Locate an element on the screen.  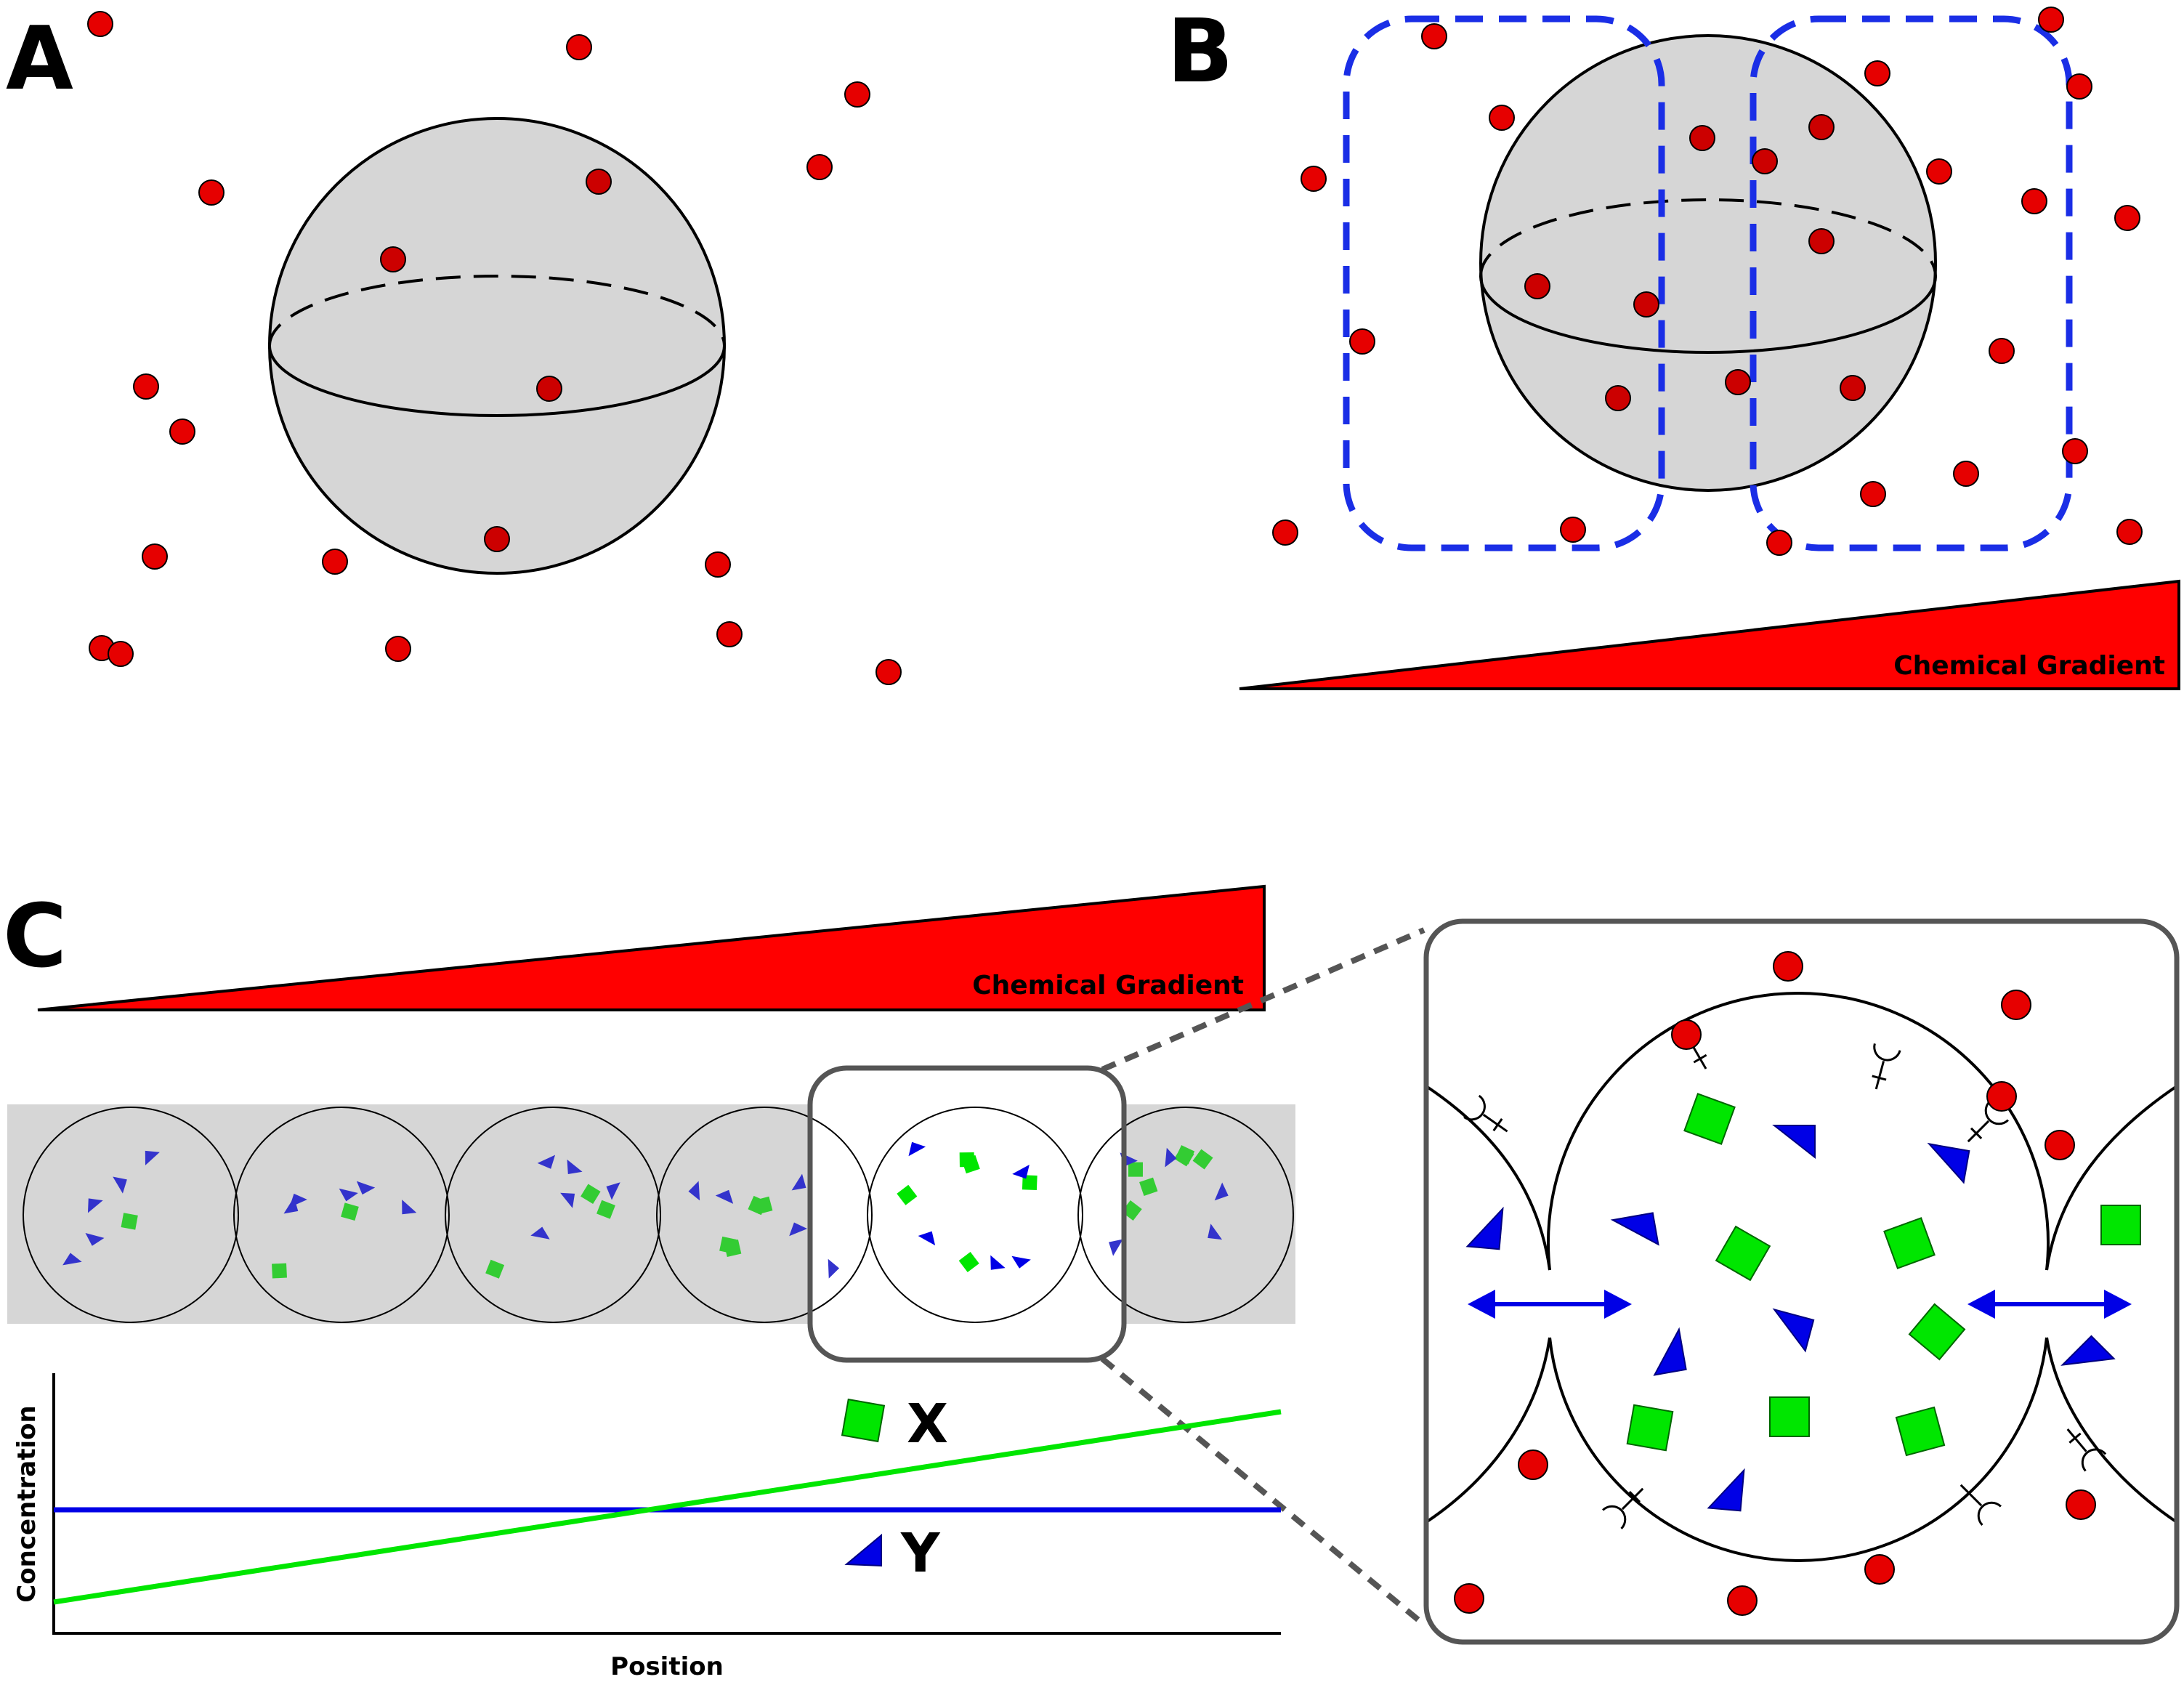
ligand-group-b is located at coordinates (1707, 281).